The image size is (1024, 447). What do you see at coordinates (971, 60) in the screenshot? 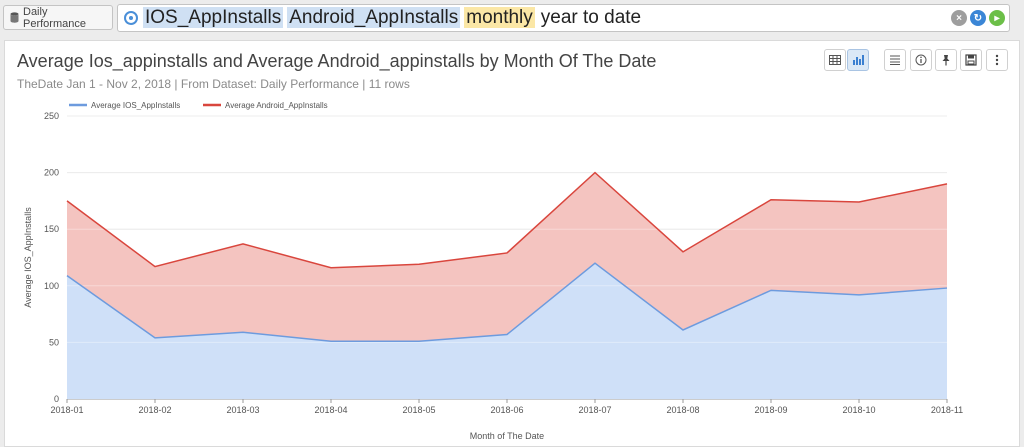
I see `save-icon` at bounding box center [971, 60].